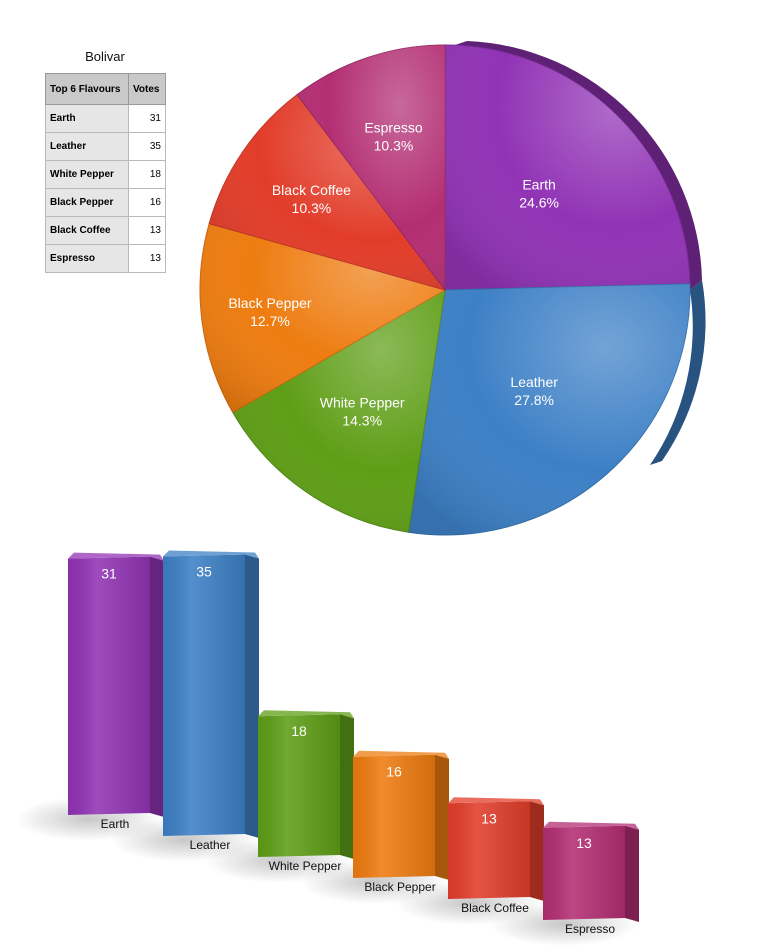 The width and height of the screenshot is (761, 952). Describe the element at coordinates (306, 714) in the screenshot. I see `bar-top-white-pepper` at that location.